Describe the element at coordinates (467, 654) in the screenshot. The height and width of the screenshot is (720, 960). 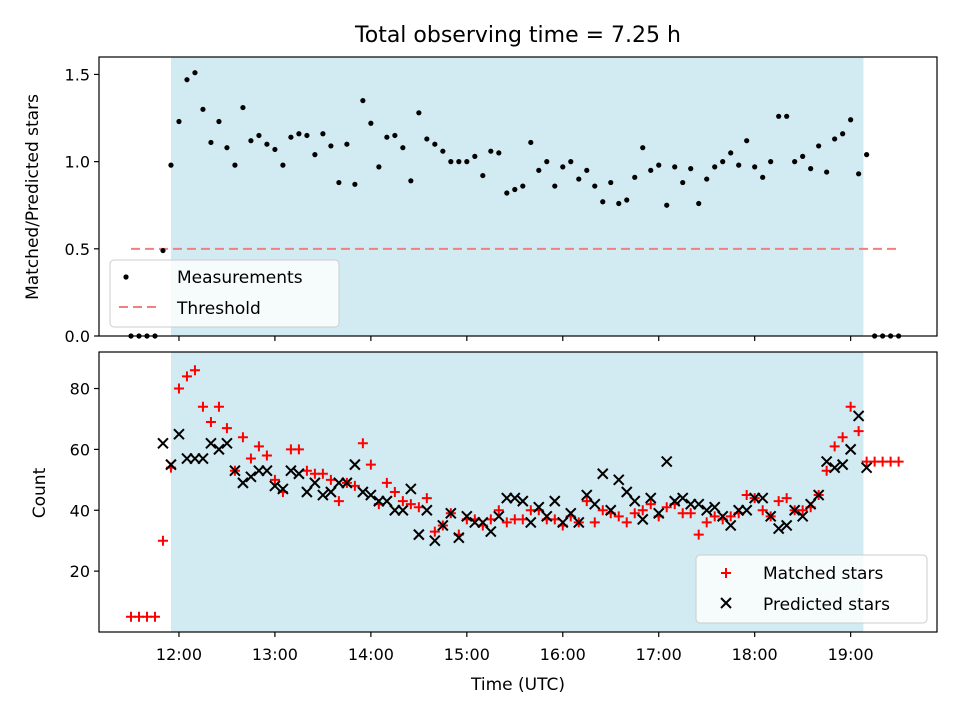
I see `bottom-x-tick-label: 15:00` at that location.